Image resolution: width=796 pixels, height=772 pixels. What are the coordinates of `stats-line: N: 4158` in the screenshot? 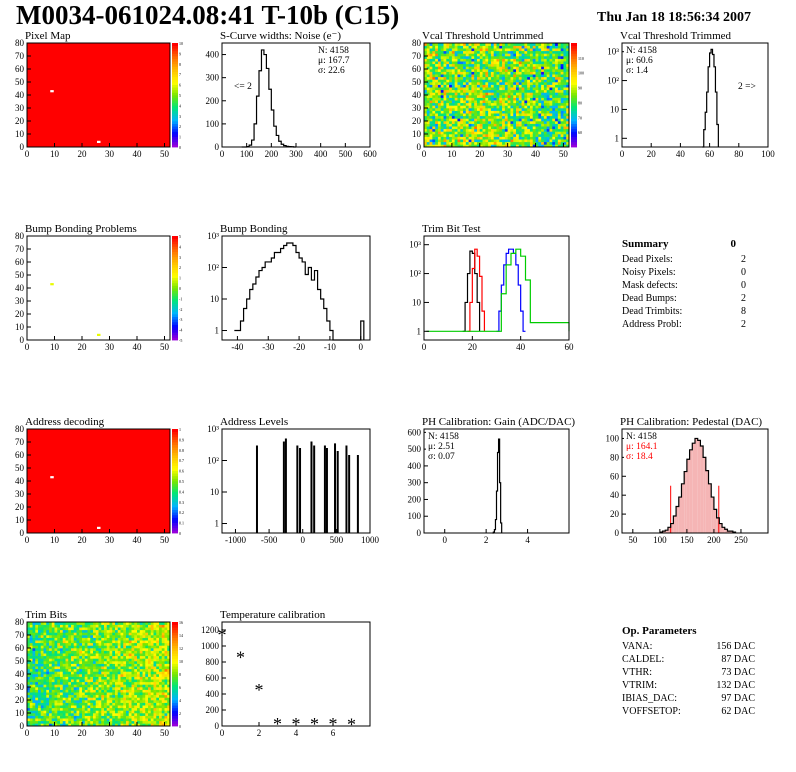 It's located at (641, 437).